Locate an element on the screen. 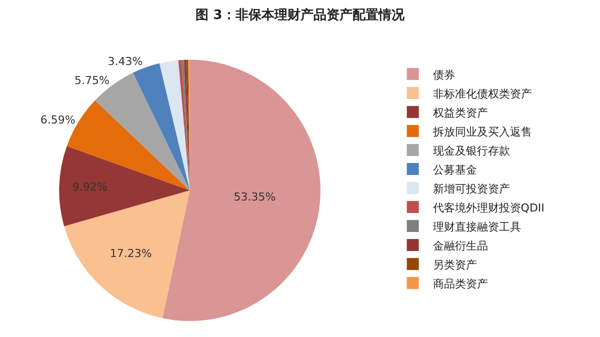 This screenshot has width=600, height=337. legend-label: 代客境外理财投资QDII is located at coordinates (488, 207).